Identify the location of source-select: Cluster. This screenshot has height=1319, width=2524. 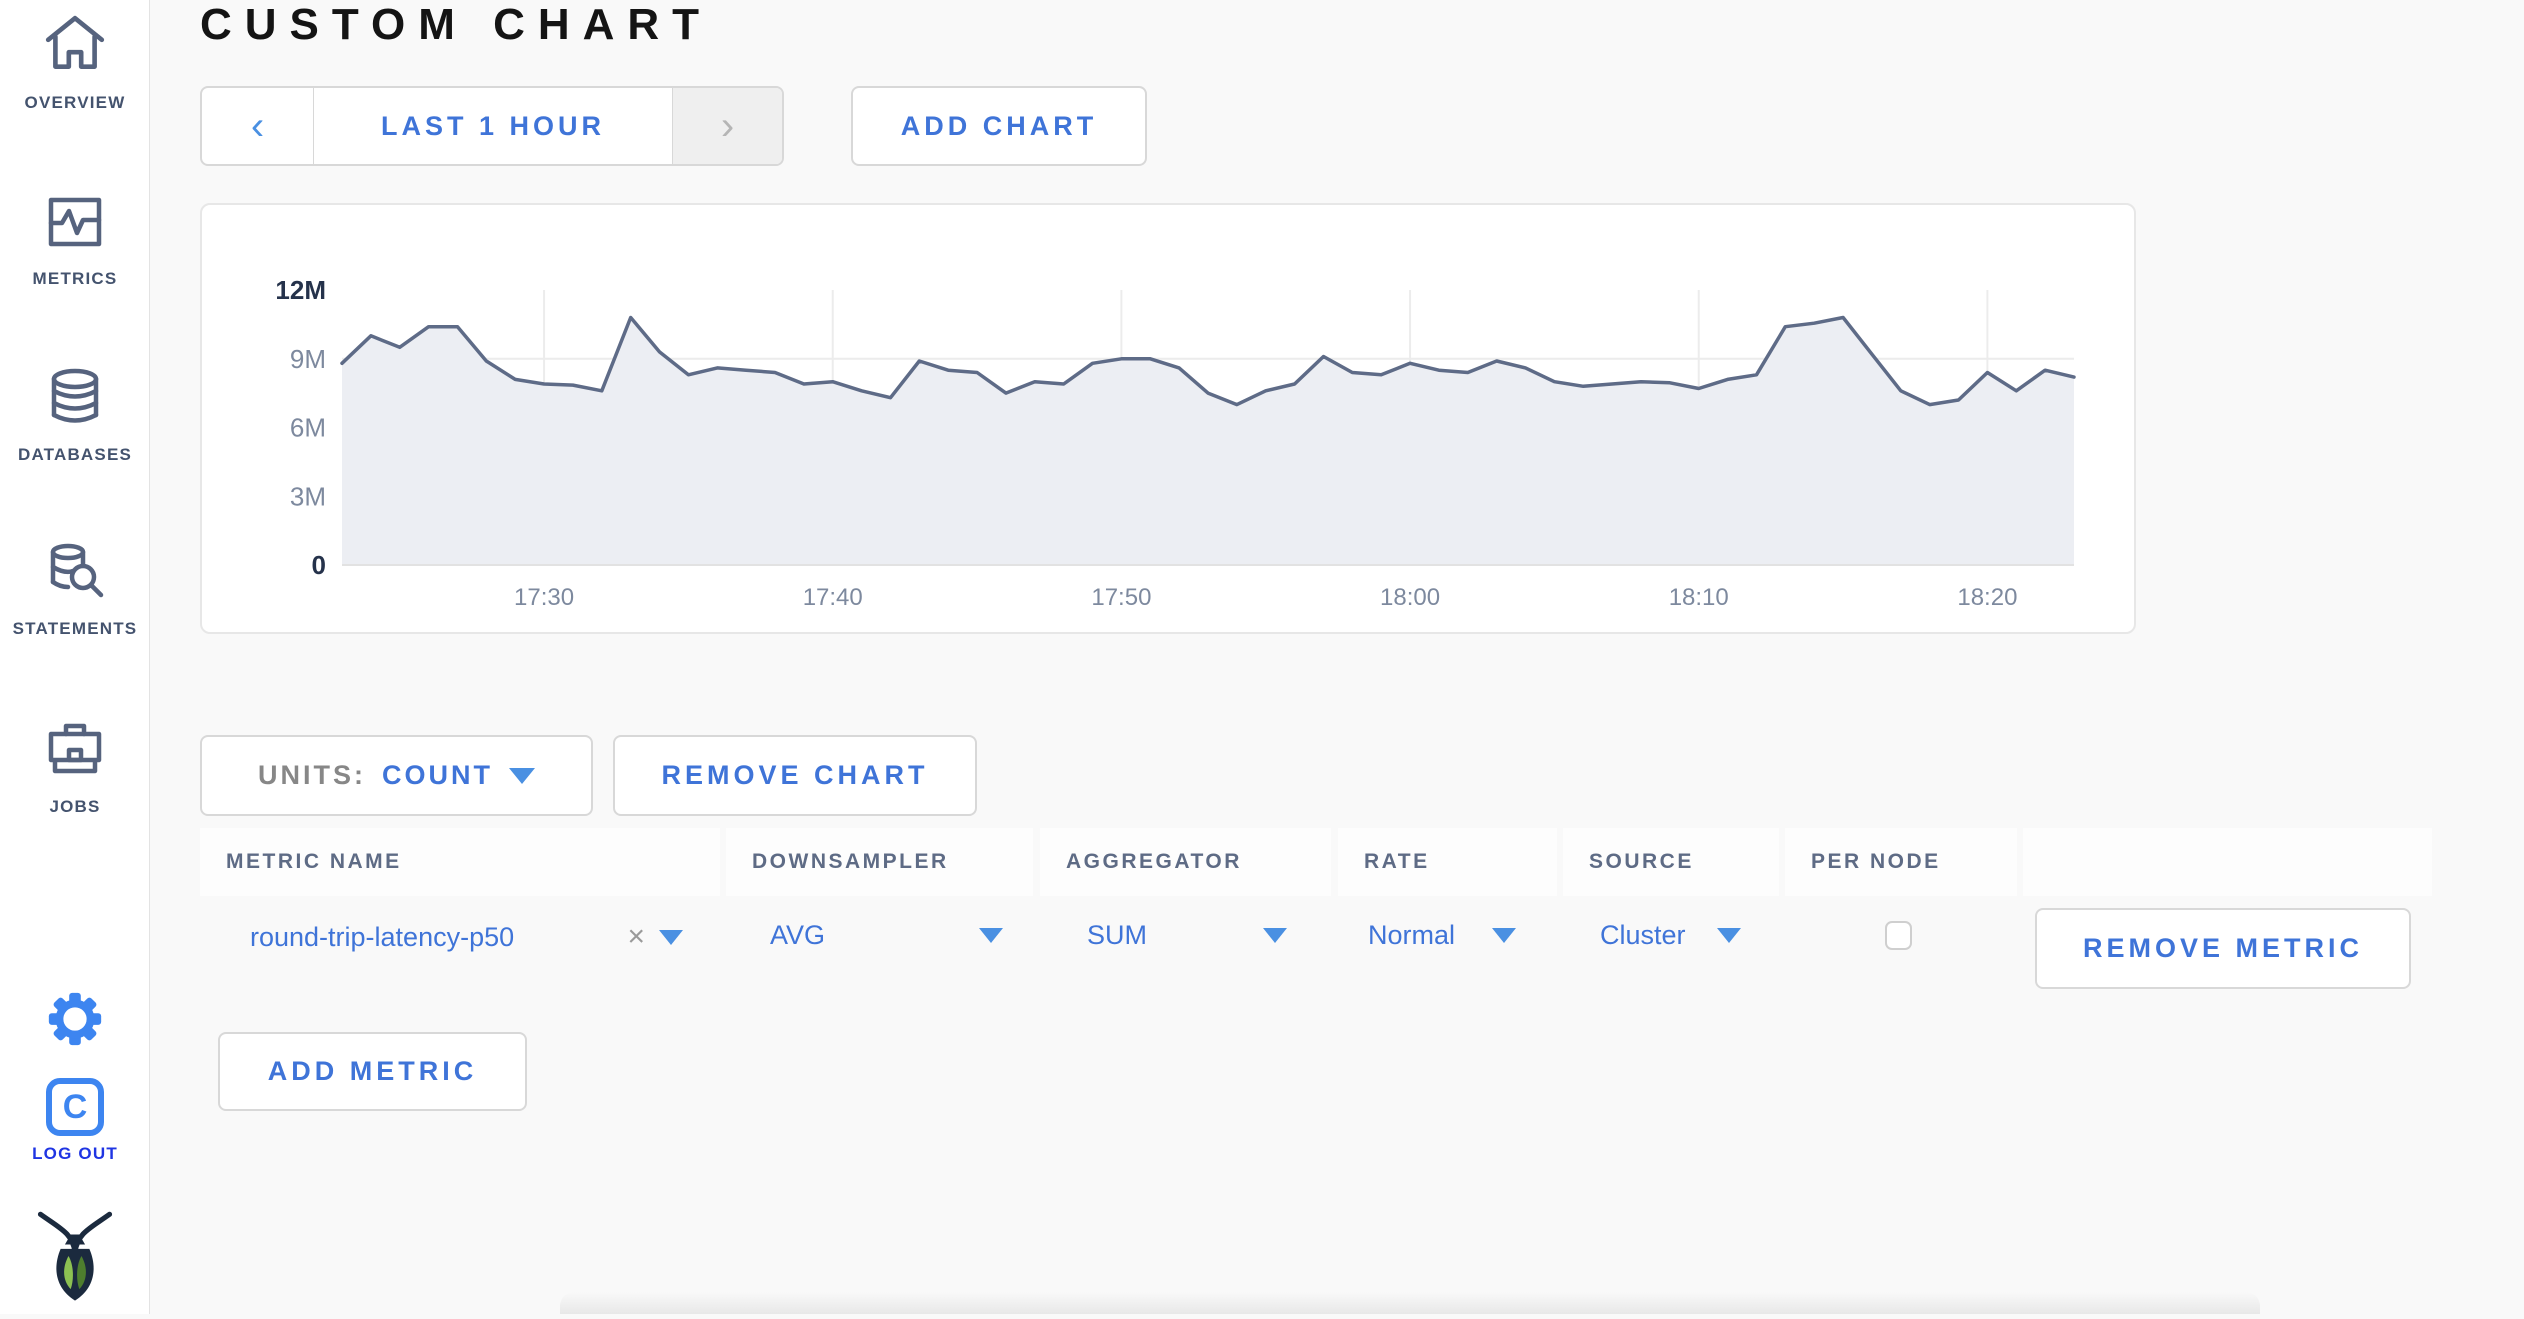
(1670, 935).